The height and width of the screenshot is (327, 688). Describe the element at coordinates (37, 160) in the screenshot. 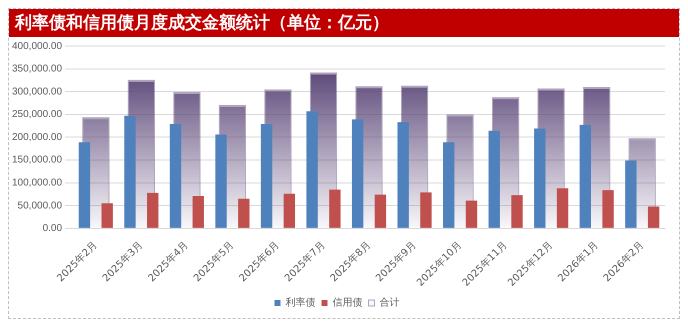

I see `y-tick-label: 150,000.00` at that location.